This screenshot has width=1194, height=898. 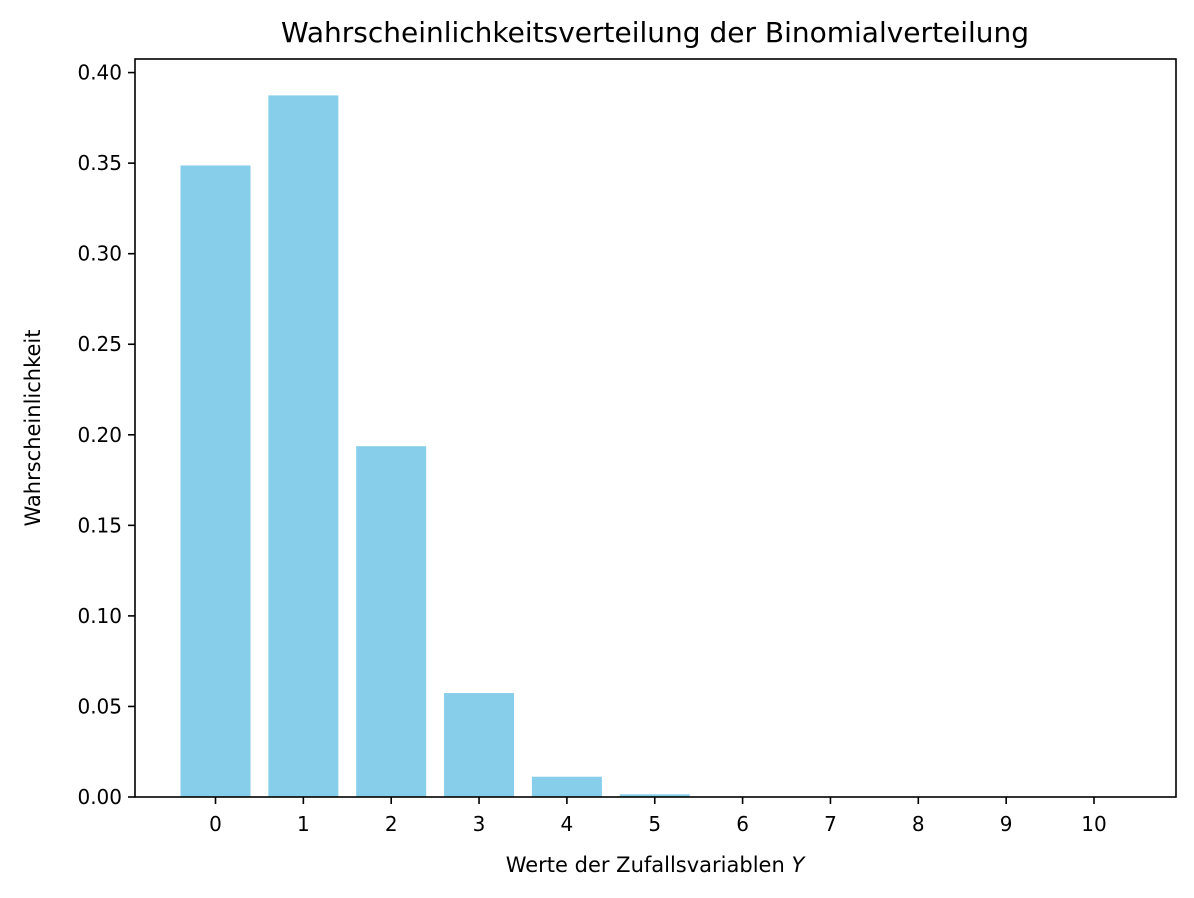 What do you see at coordinates (33, 427) in the screenshot?
I see `y-axis-label: Wahrscheinlichkeit` at bounding box center [33, 427].